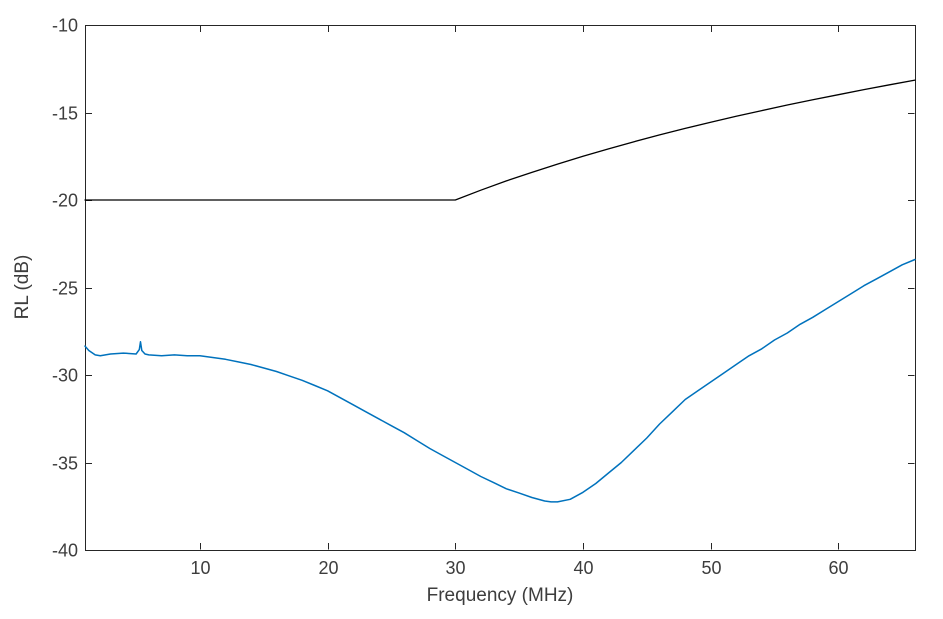  I want to click on x-tick-label: 60, so click(838, 568).